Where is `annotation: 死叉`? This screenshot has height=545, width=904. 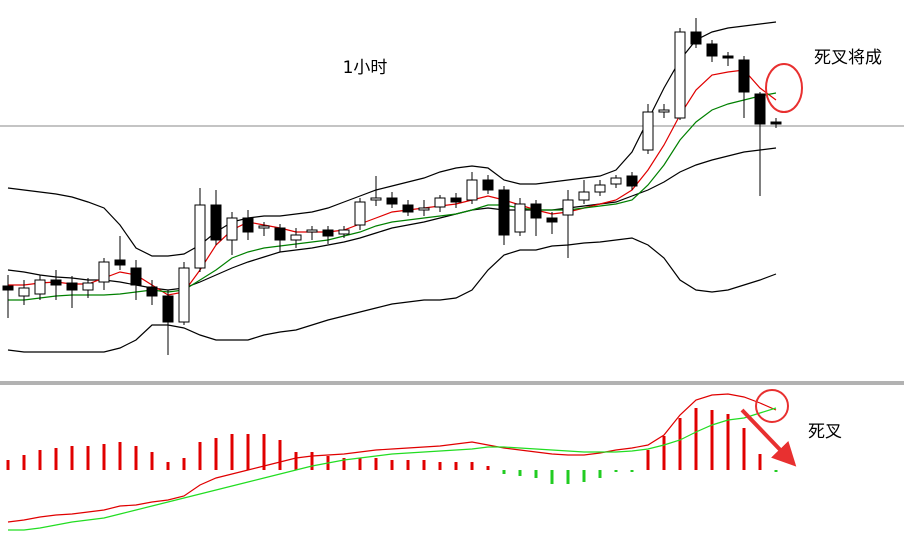
annotation: 死叉 is located at coordinates (825, 432).